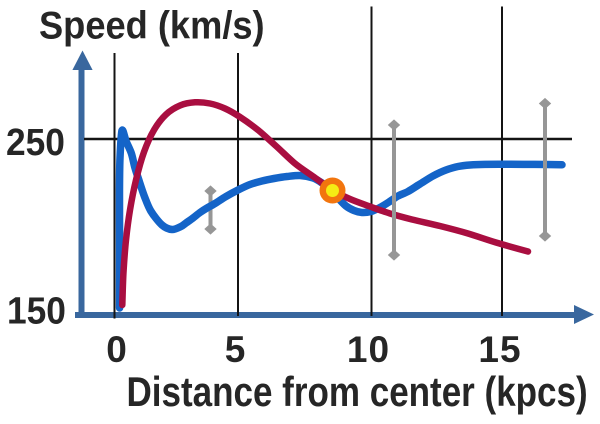 This screenshot has height=424, width=600. I want to click on svg-text: 250, so click(35, 142).